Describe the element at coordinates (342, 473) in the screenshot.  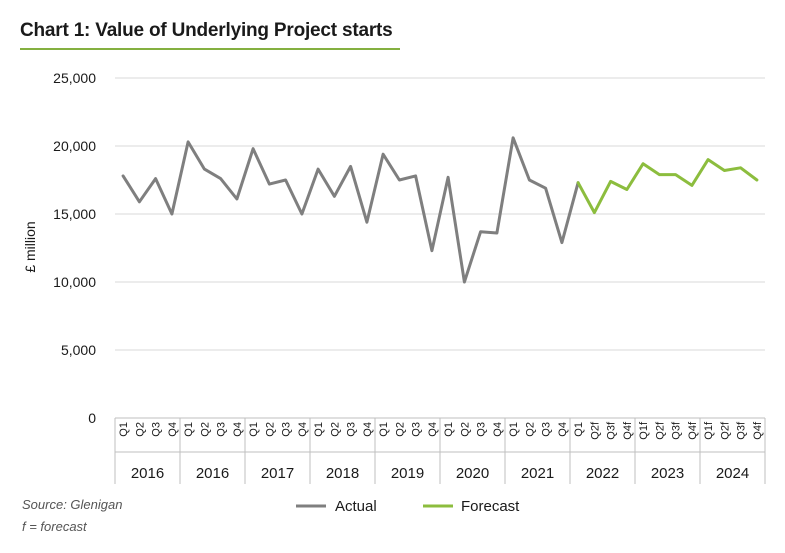
I see `year-label: 2018` at that location.